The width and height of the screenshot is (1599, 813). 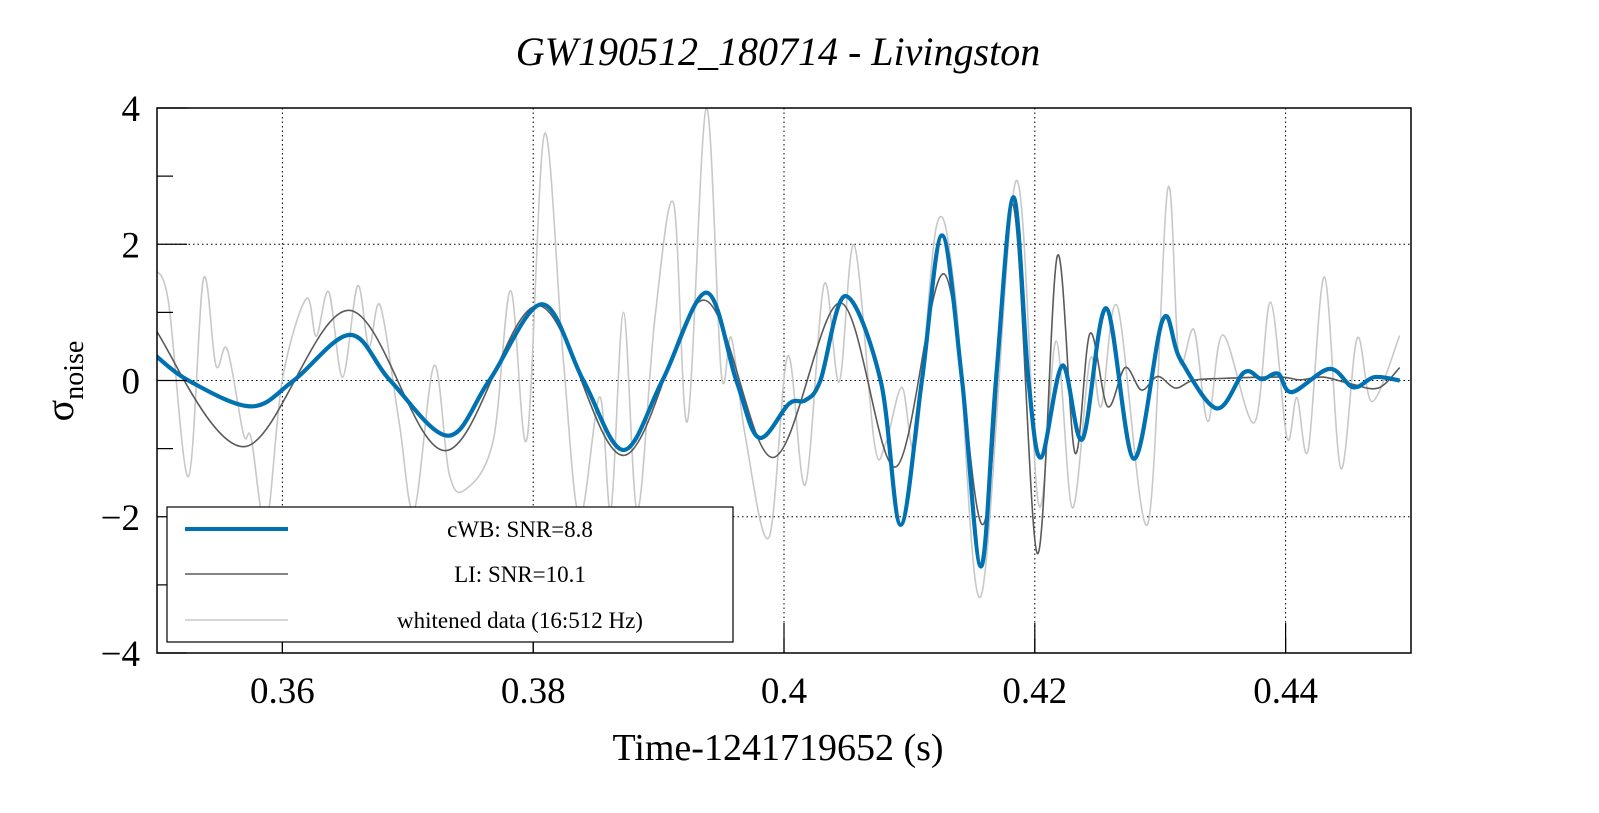 I want to click on x-tick-label: 0.44, so click(x=1285, y=691).